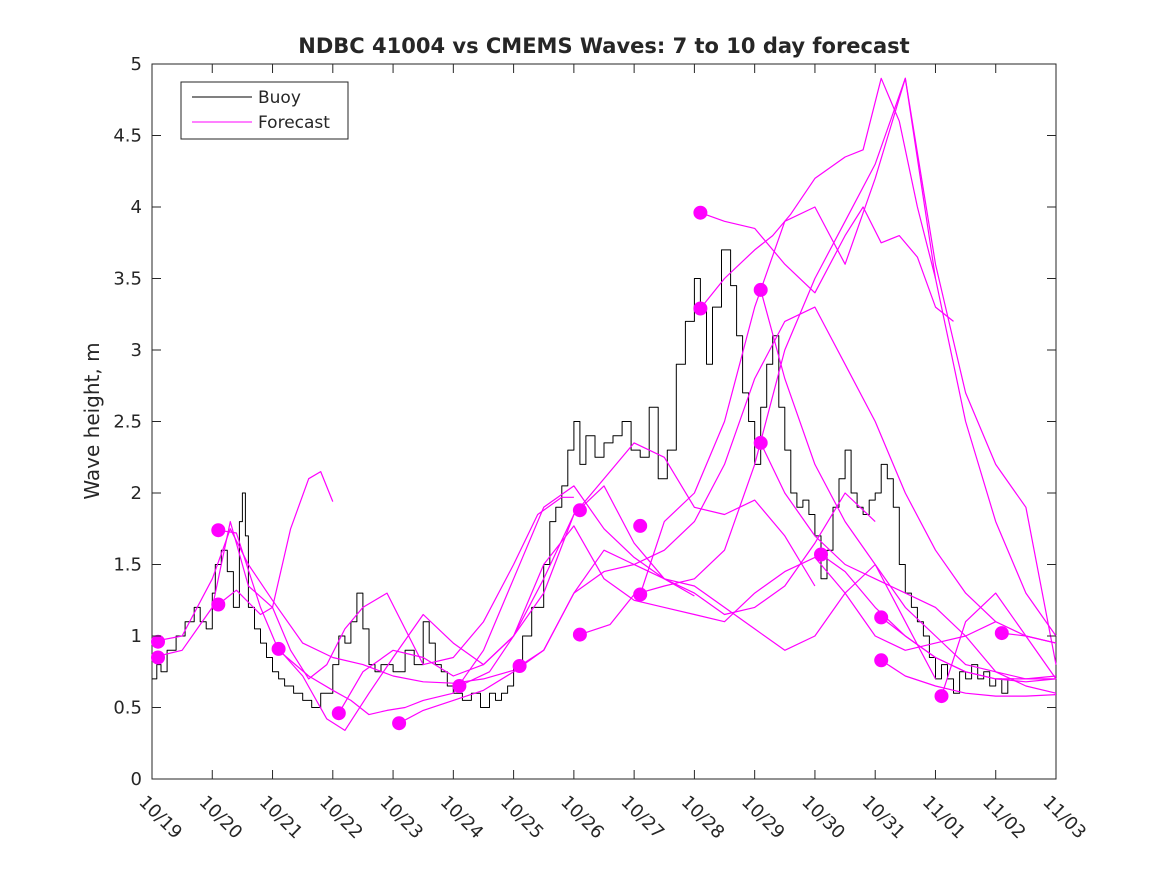  Describe the element at coordinates (136, 779) in the screenshot. I see `y-tick-label: 0` at that location.